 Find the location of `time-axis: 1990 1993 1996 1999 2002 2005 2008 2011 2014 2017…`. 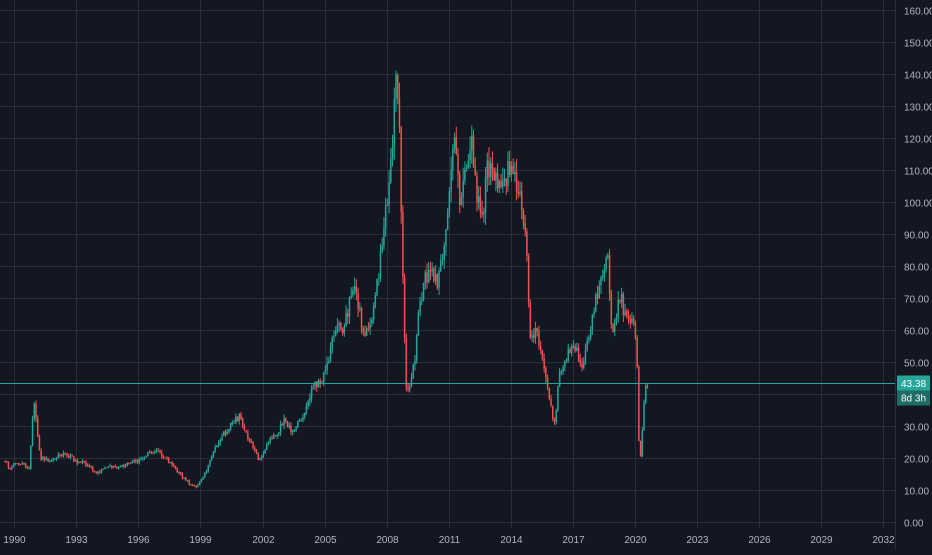

time-axis: 1990 1993 1996 1999 2002 2005 2008 2011 2014 2017… is located at coordinates (449, 540).